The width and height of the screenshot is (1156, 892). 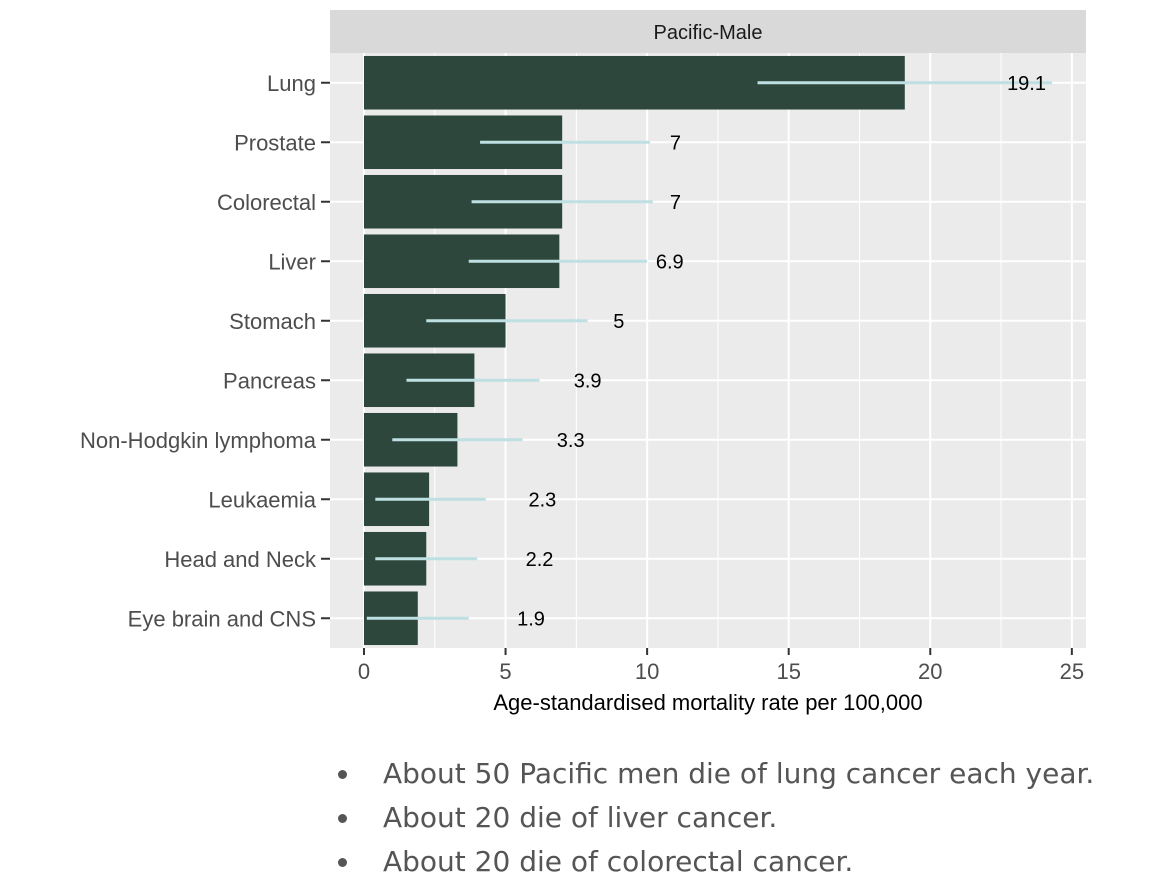 What do you see at coordinates (721, 666) in the screenshot?
I see `x-axis: 0 5 10 15 20 25` at bounding box center [721, 666].